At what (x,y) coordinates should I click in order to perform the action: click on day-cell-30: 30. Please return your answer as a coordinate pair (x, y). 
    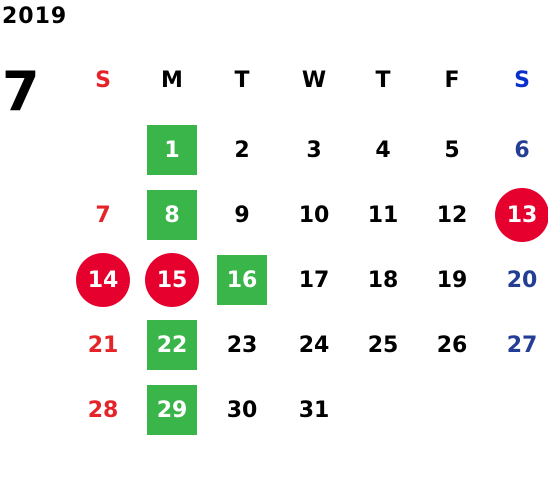
    Looking at the image, I should click on (242, 410).